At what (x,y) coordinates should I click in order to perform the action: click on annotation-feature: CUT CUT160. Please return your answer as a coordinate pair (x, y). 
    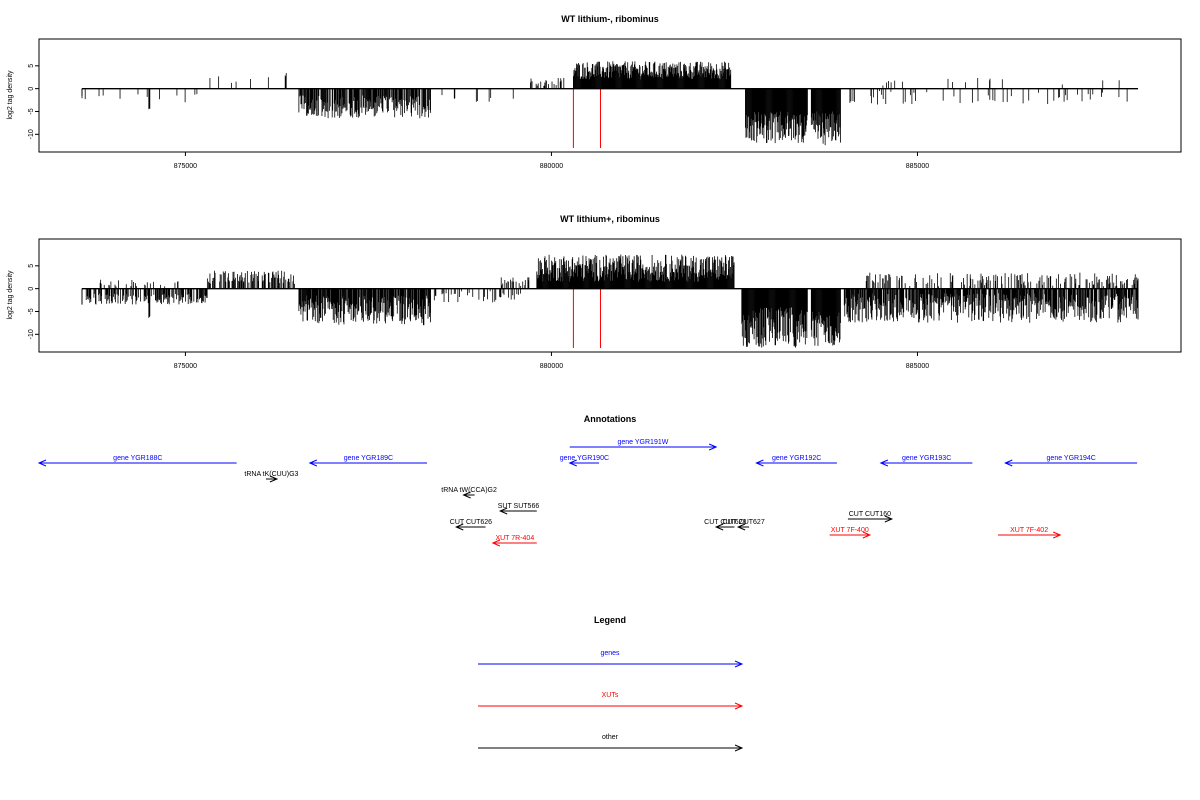
    Looking at the image, I should click on (870, 517).